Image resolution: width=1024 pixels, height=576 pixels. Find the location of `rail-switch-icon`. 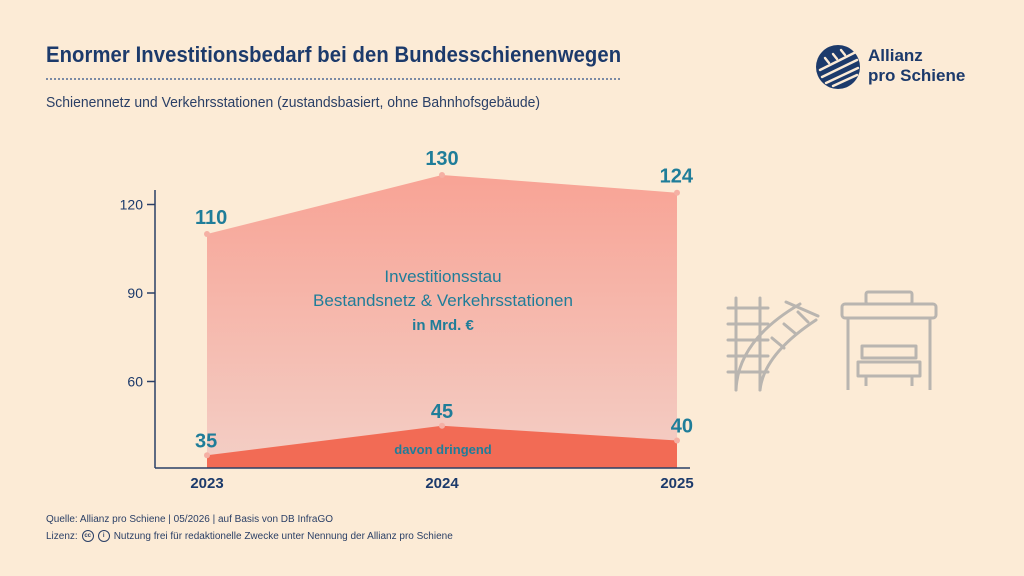

rail-switch-icon is located at coordinates (773, 344).